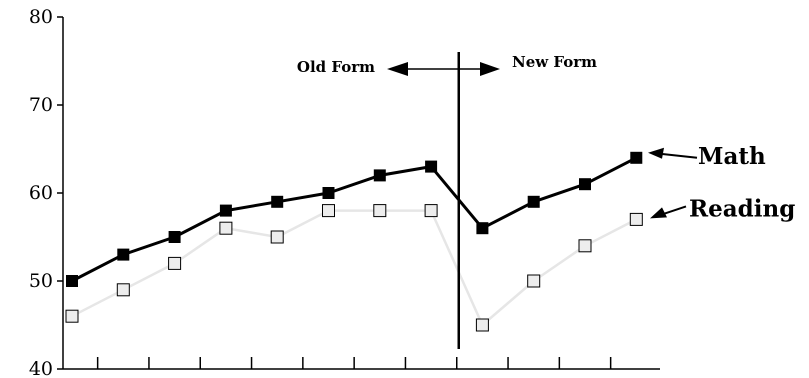  Describe the element at coordinates (554, 62) in the screenshot. I see `new-form-label: New Form` at that location.